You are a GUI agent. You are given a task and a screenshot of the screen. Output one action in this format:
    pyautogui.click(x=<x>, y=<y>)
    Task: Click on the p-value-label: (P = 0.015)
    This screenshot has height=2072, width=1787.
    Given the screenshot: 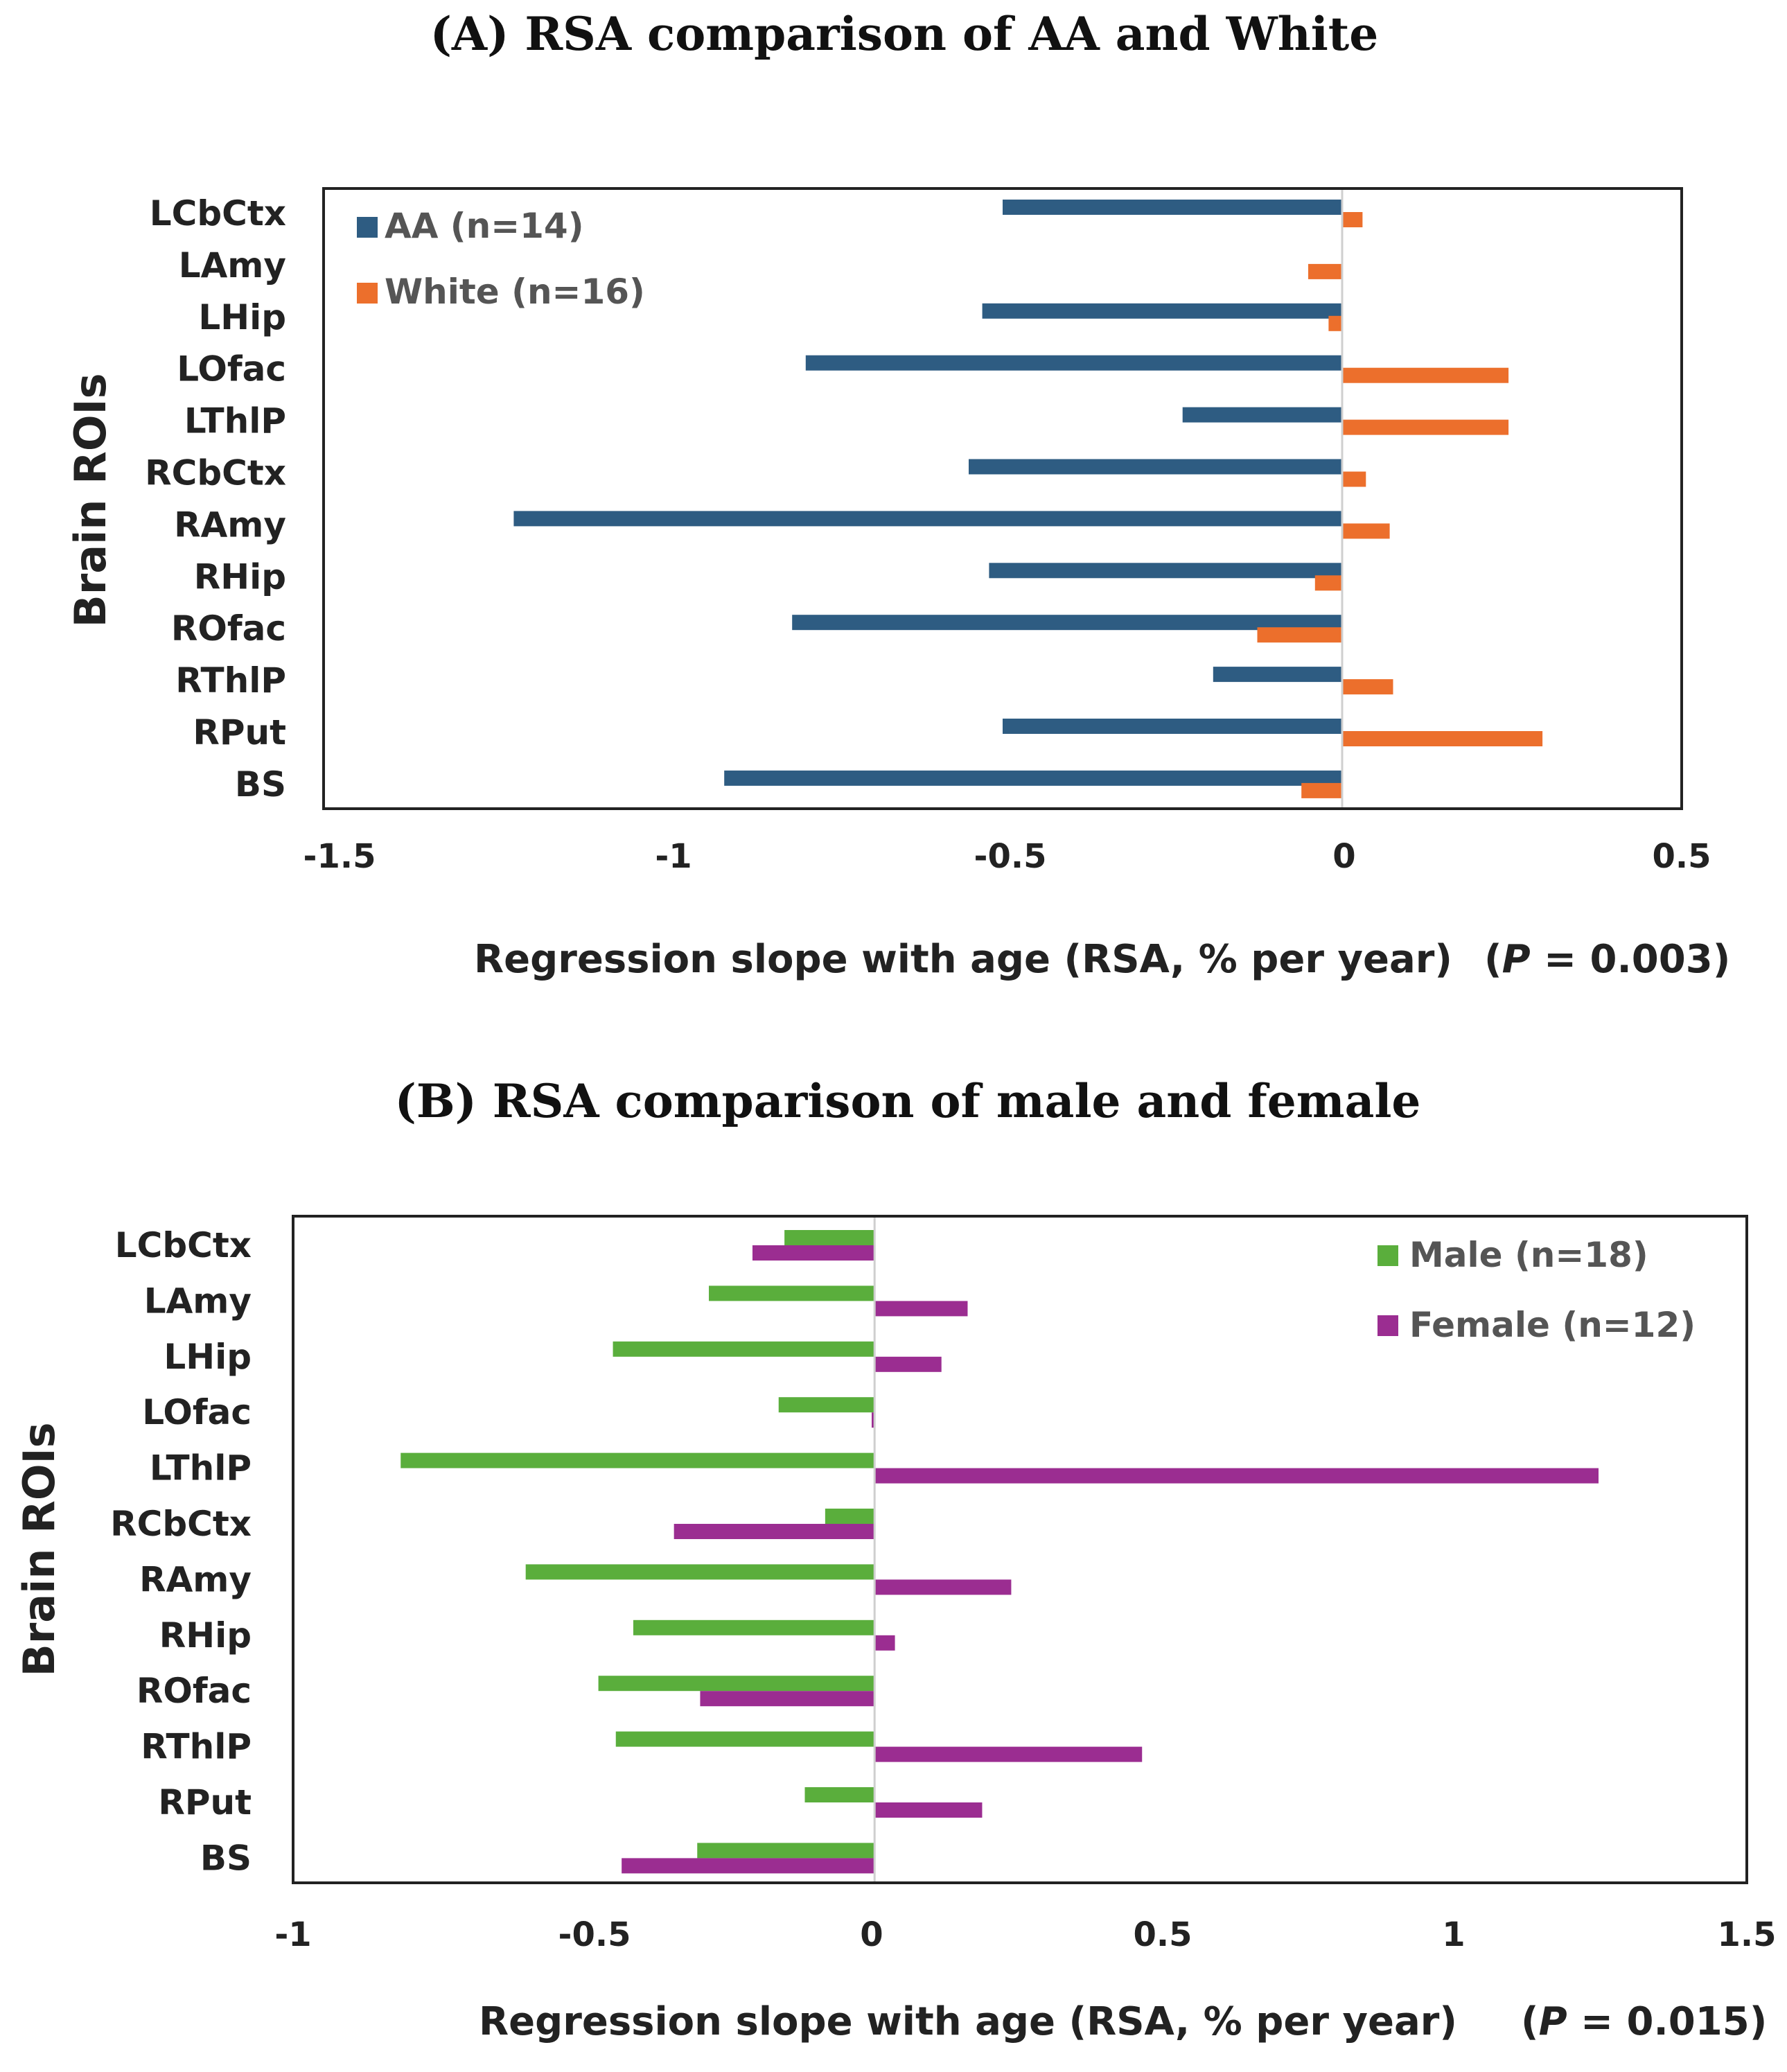 What is the action you would take?
    pyautogui.click(x=1644, y=2021)
    